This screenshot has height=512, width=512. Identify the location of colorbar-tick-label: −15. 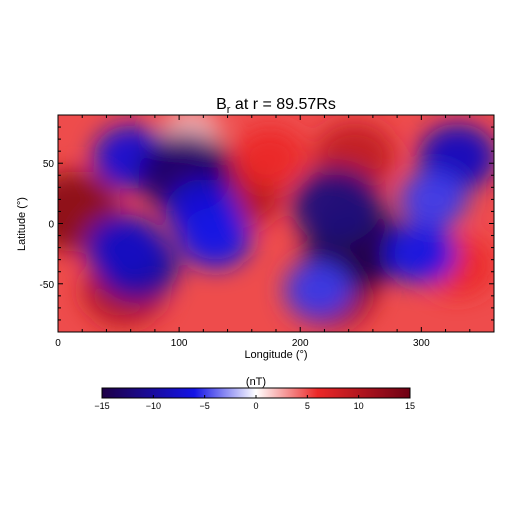
(101, 406).